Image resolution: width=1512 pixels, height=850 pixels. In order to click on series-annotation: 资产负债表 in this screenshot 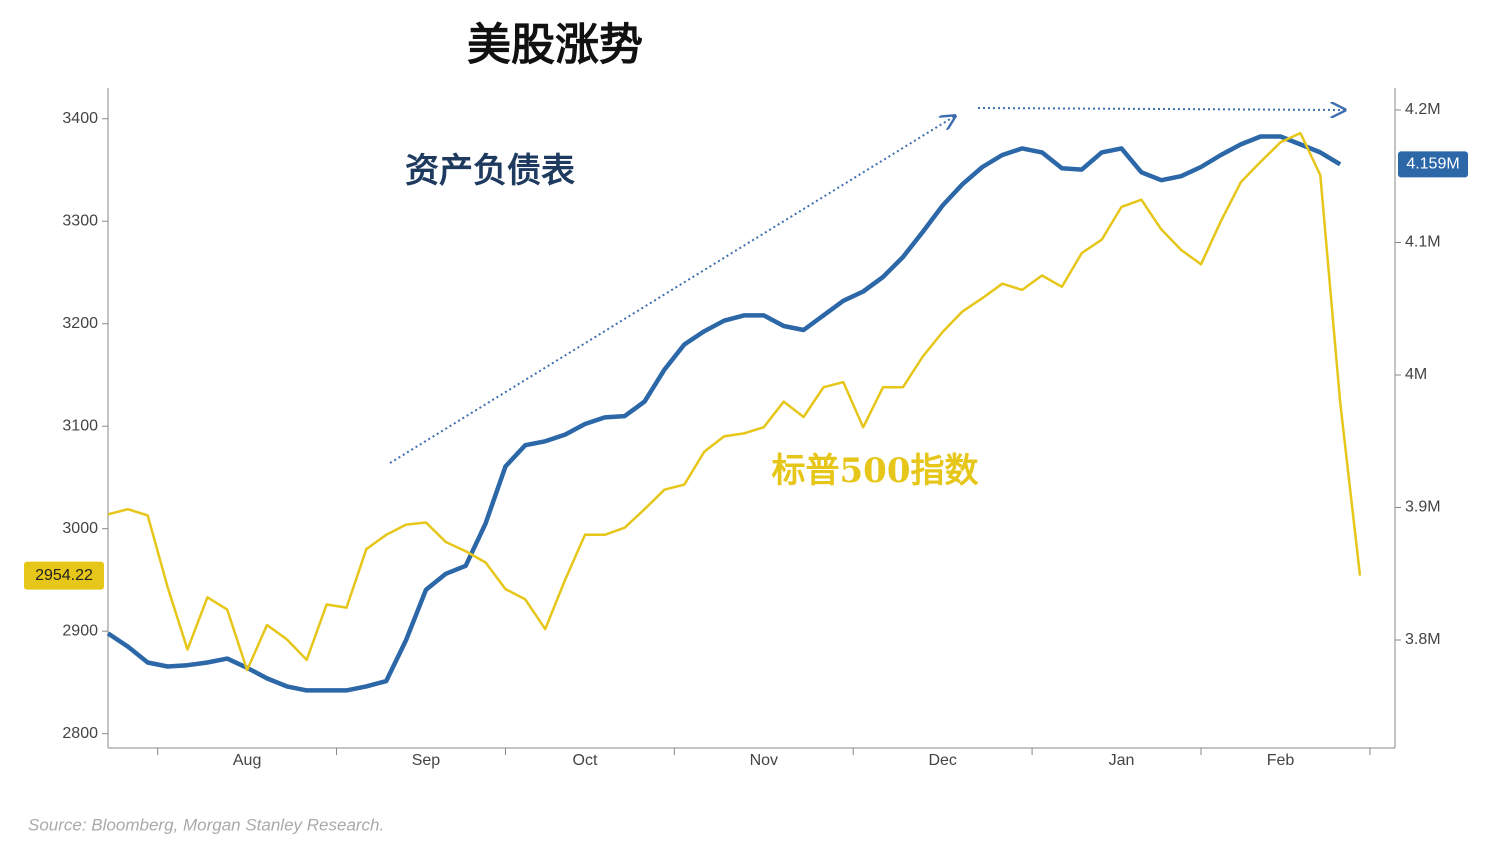, I will do `click(490, 171)`.